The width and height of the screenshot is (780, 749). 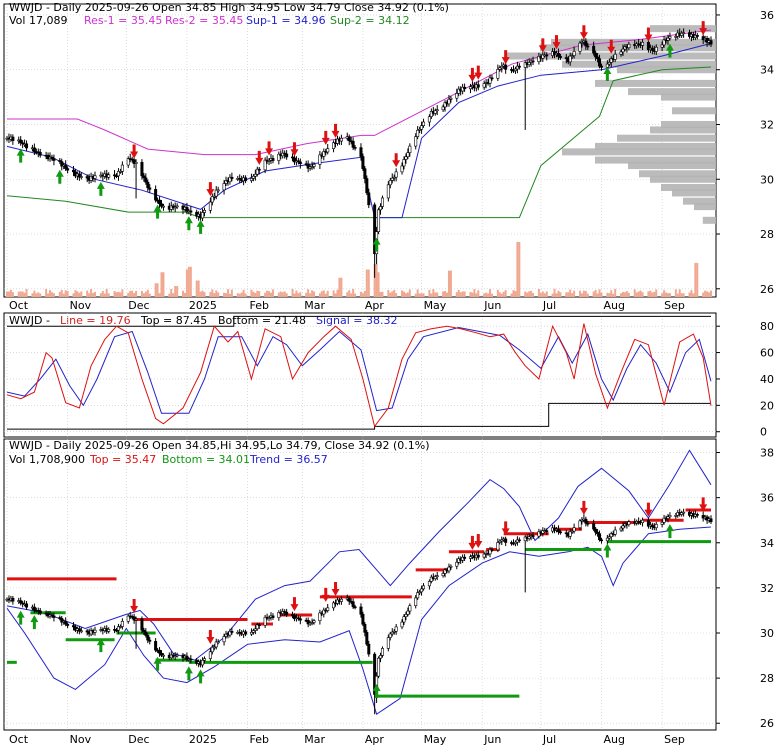 What do you see at coordinates (472, 542) in the screenshot?
I see `trend-sell-arrow` at bounding box center [472, 542].